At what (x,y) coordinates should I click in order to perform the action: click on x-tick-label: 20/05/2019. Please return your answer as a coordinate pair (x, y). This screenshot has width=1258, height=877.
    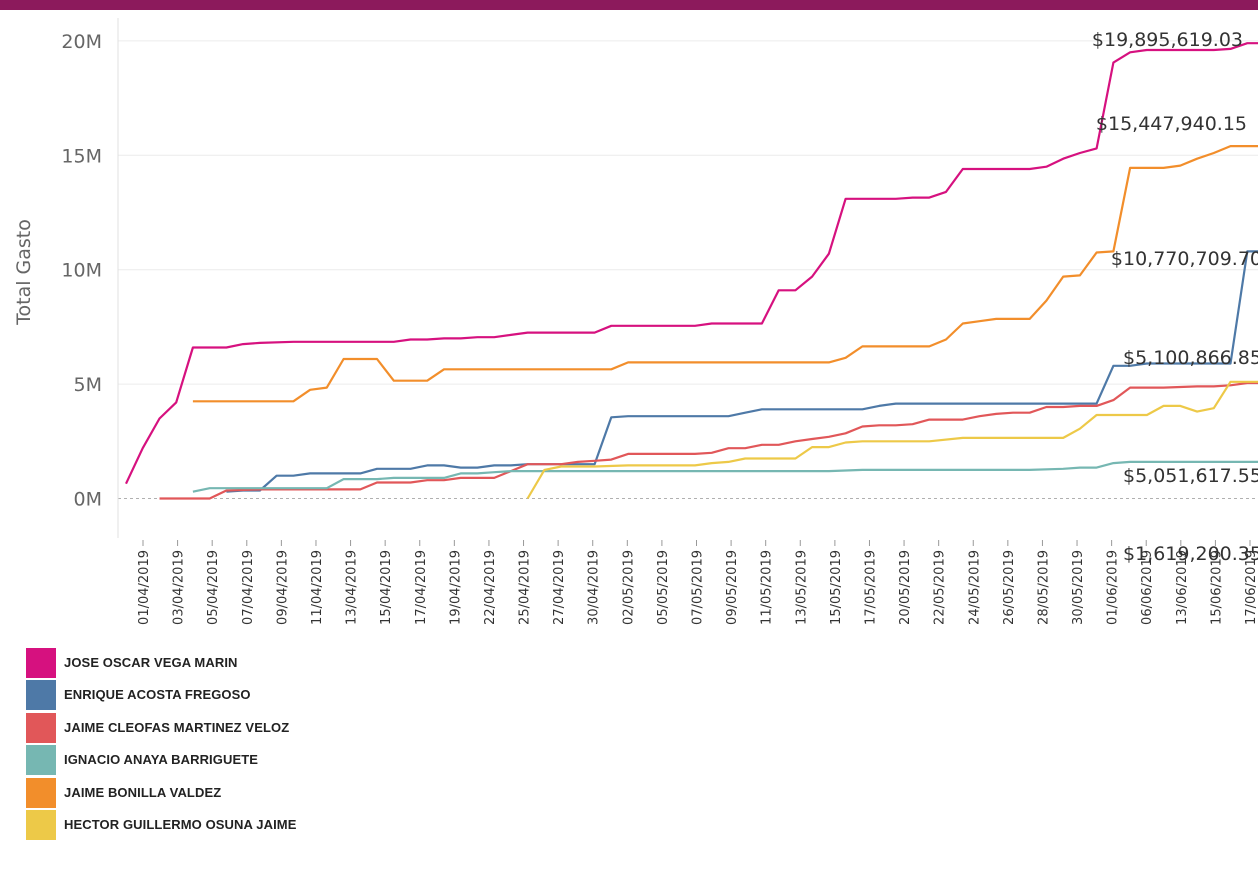
    Looking at the image, I should click on (905, 587).